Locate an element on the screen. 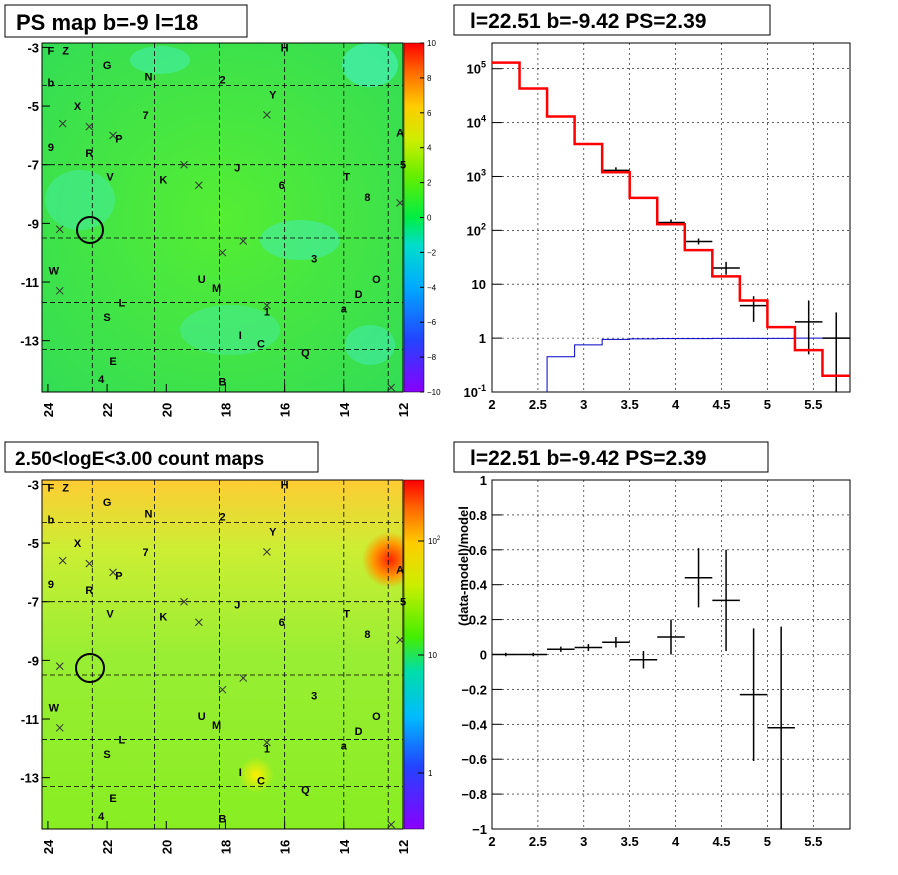 Image resolution: width=898 pixels, height=875 pixels. ps-map-colorbar-ticks: 10 8 6 4 2 0 −2 −4 −6 −8 −10 is located at coordinates (430, 218).